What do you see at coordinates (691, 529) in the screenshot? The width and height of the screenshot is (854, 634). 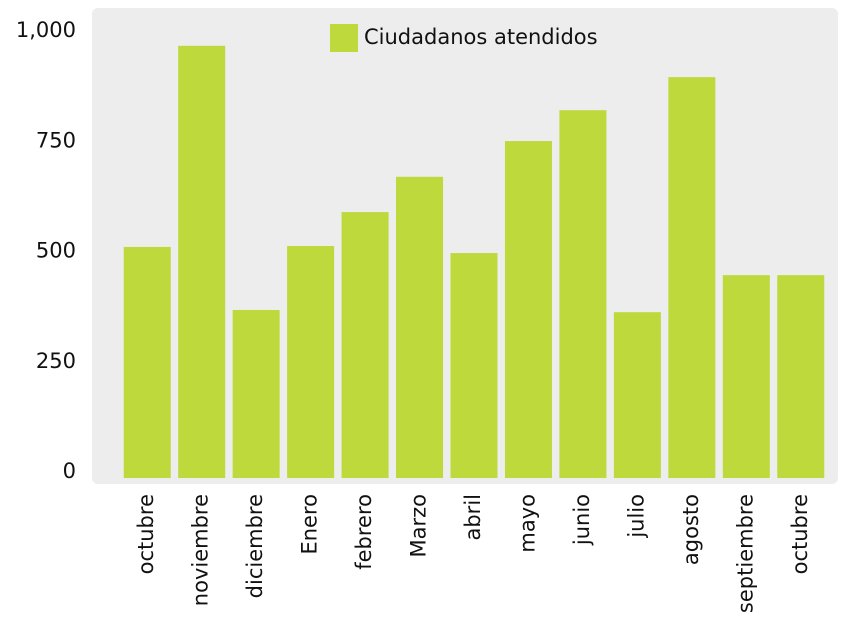 I see `x-tick-label: agosto` at bounding box center [691, 529].